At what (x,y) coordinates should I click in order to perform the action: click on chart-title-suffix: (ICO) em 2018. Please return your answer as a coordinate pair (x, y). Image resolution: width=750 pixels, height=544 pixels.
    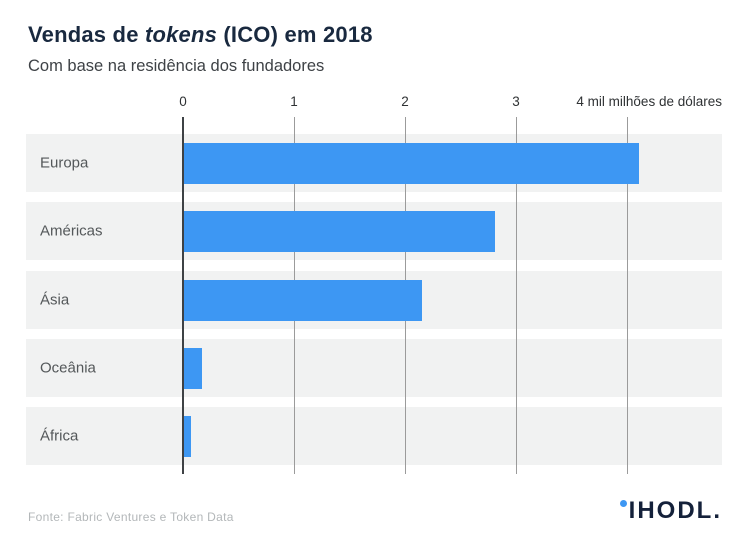
    Looking at the image, I should click on (295, 34).